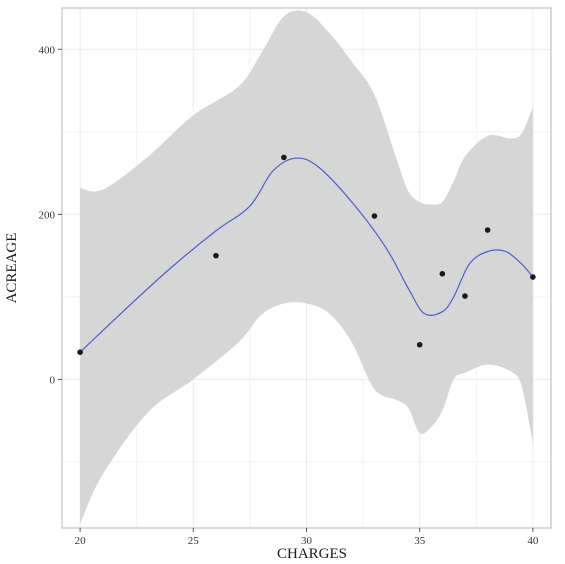 This screenshot has width=565, height=564. What do you see at coordinates (312, 554) in the screenshot?
I see `x-axis-title: CHARGES` at bounding box center [312, 554].